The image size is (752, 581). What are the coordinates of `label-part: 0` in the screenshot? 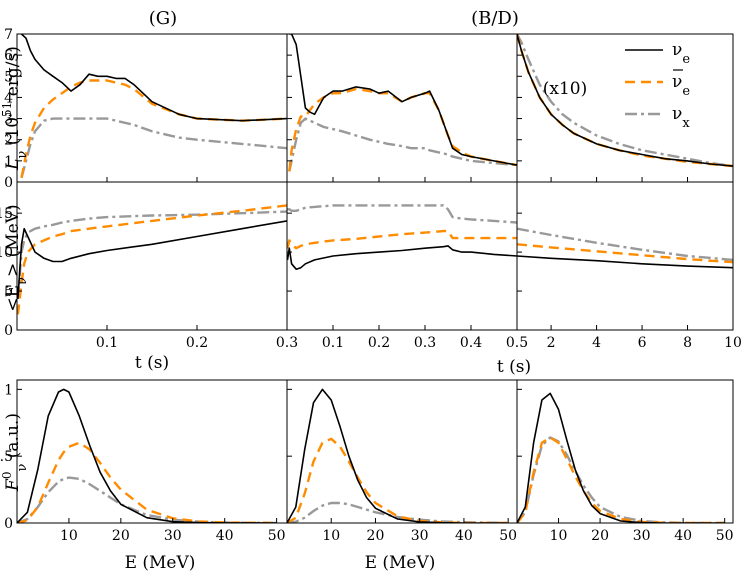 It's located at (7, 476).